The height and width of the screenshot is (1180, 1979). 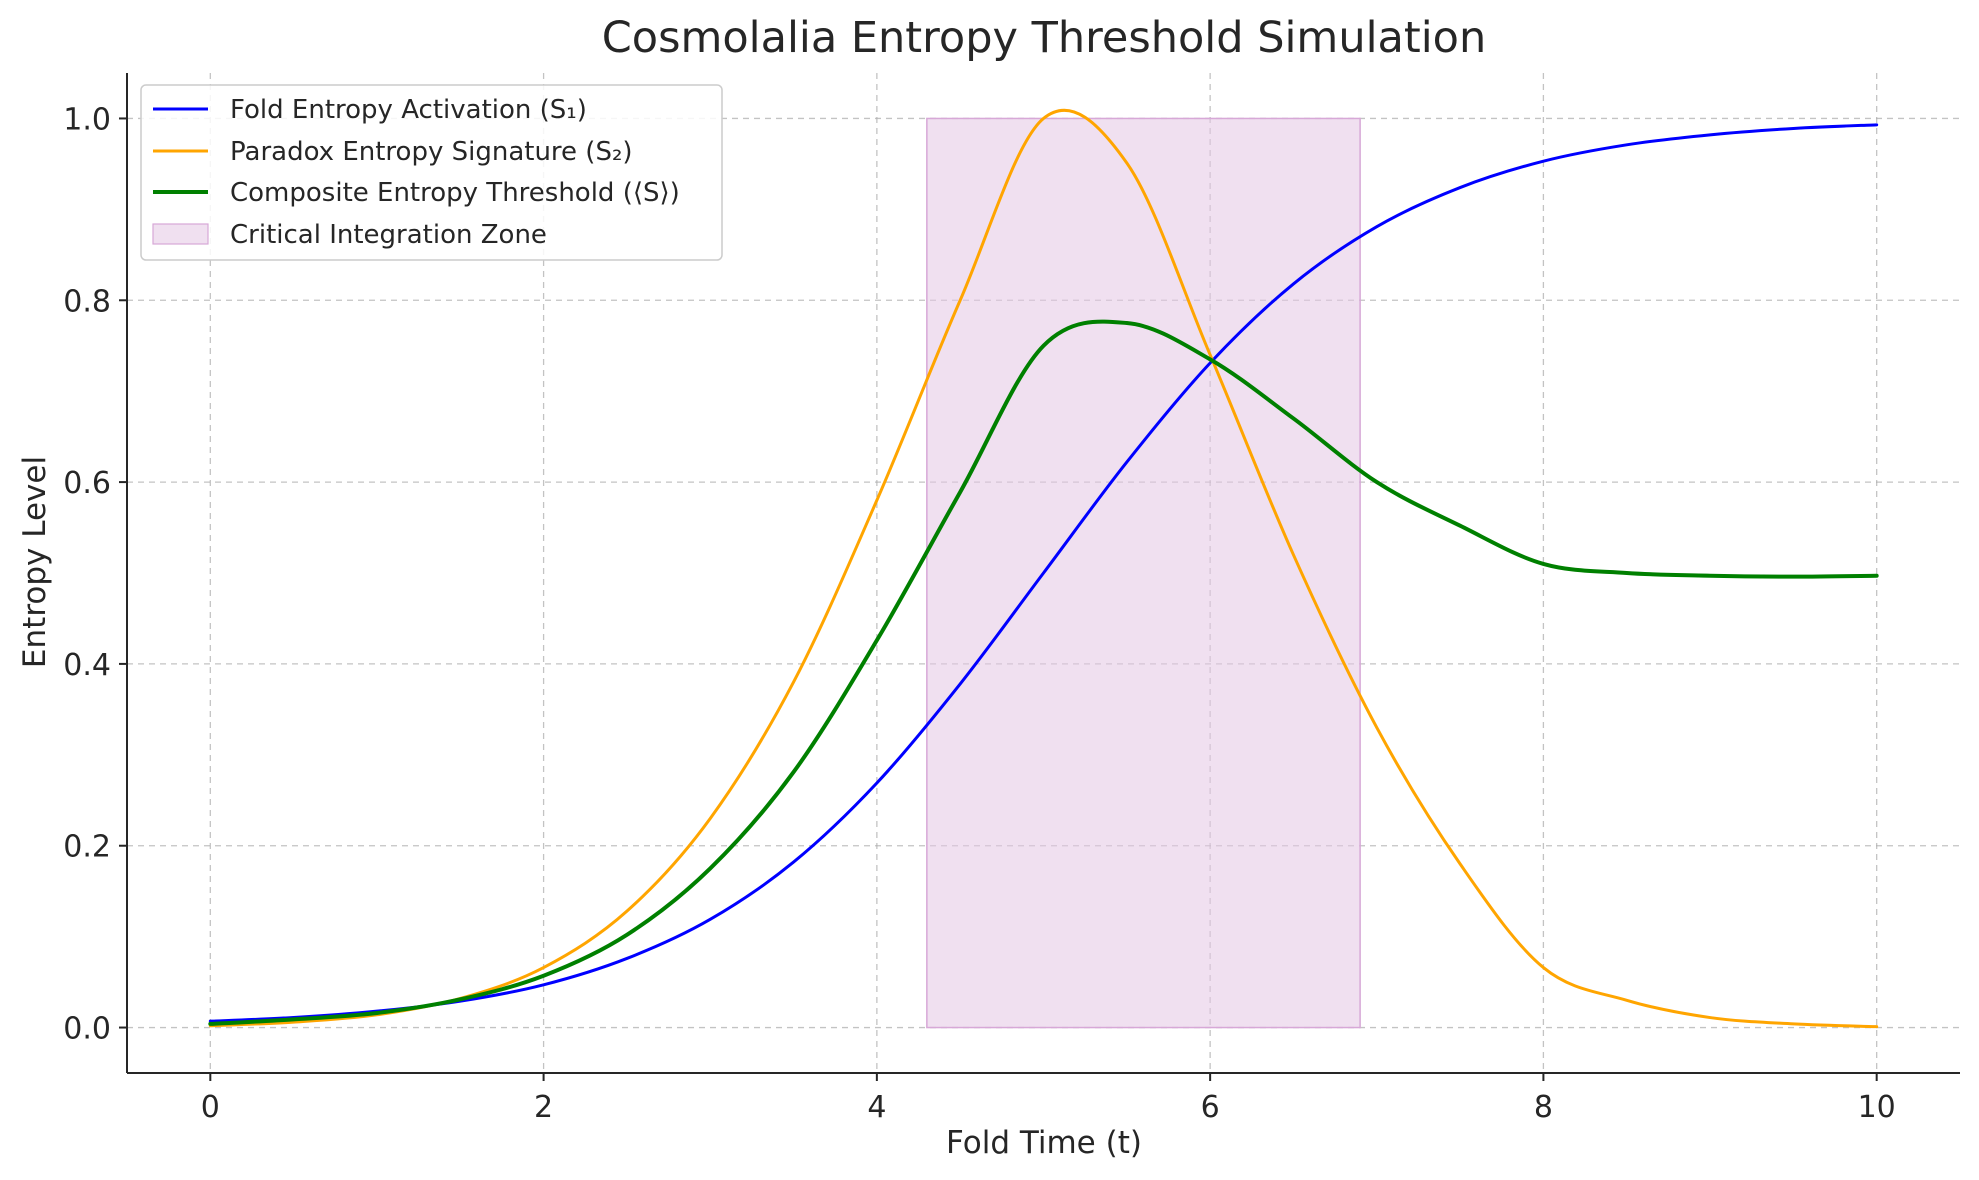 What do you see at coordinates (87, 301) in the screenshot?
I see `y-tick-label: 0.8` at bounding box center [87, 301].